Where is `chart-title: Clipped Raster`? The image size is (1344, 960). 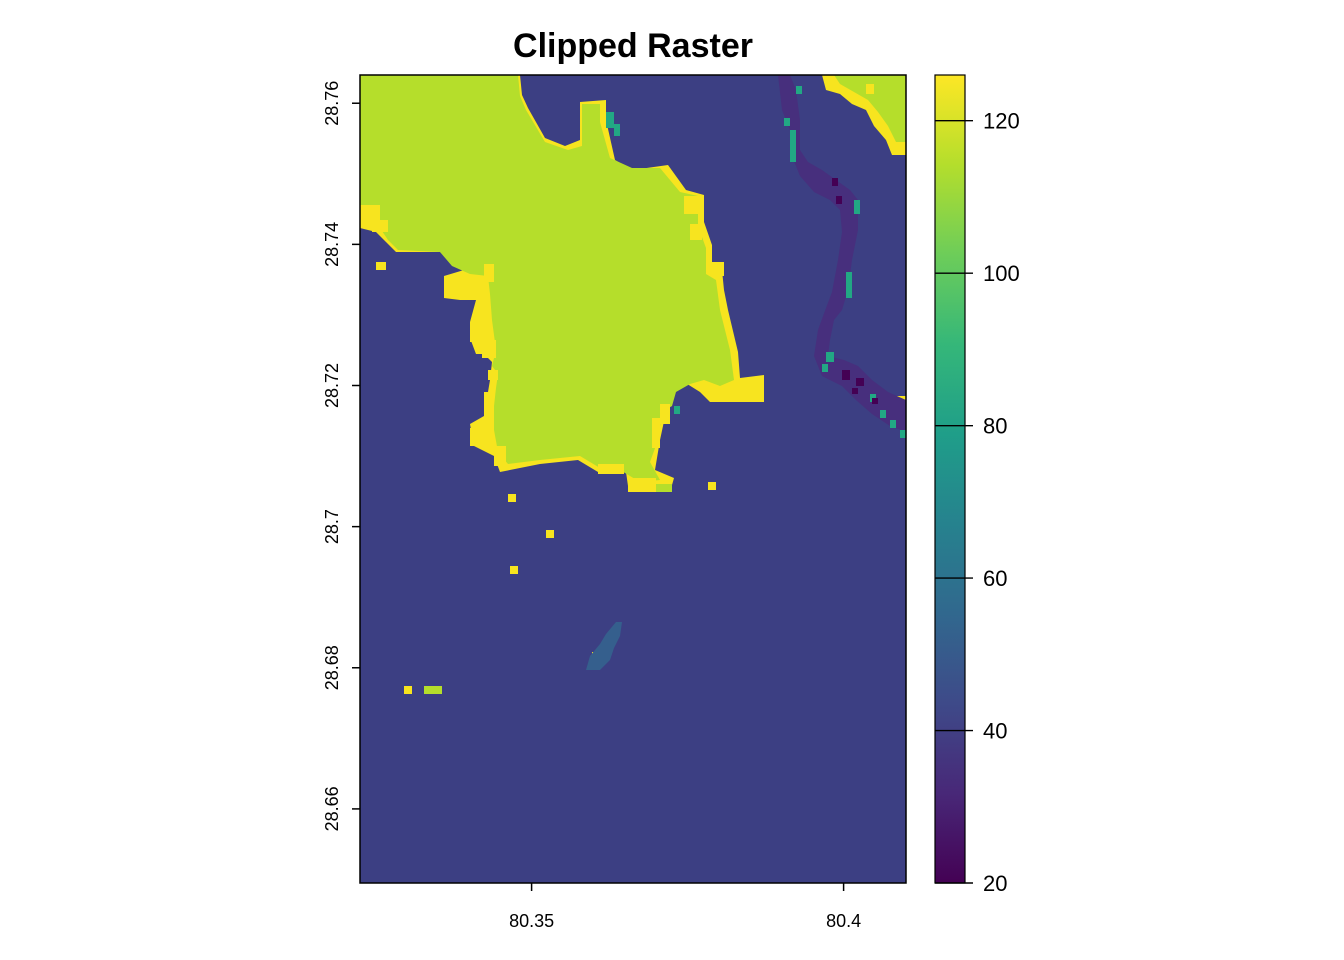 chart-title: Clipped Raster is located at coordinates (633, 46).